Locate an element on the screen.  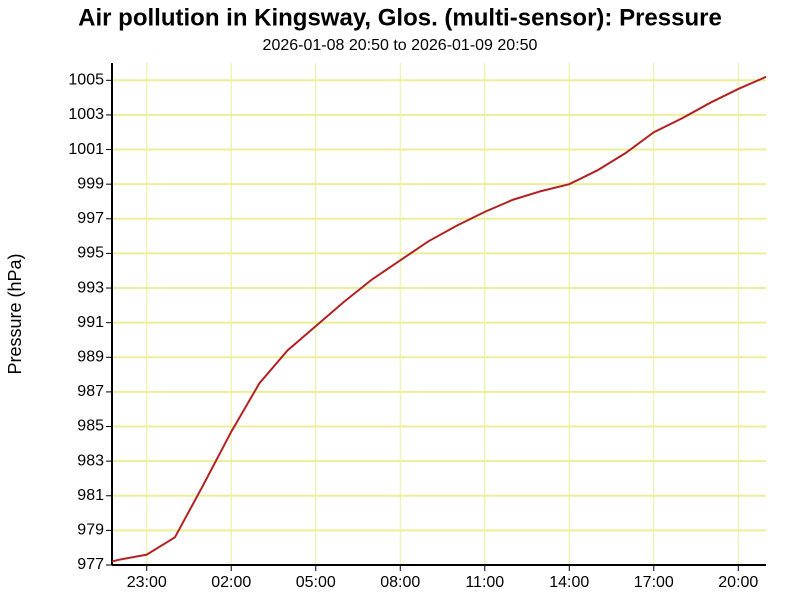
y-tick-label: 991 is located at coordinates (90, 322).